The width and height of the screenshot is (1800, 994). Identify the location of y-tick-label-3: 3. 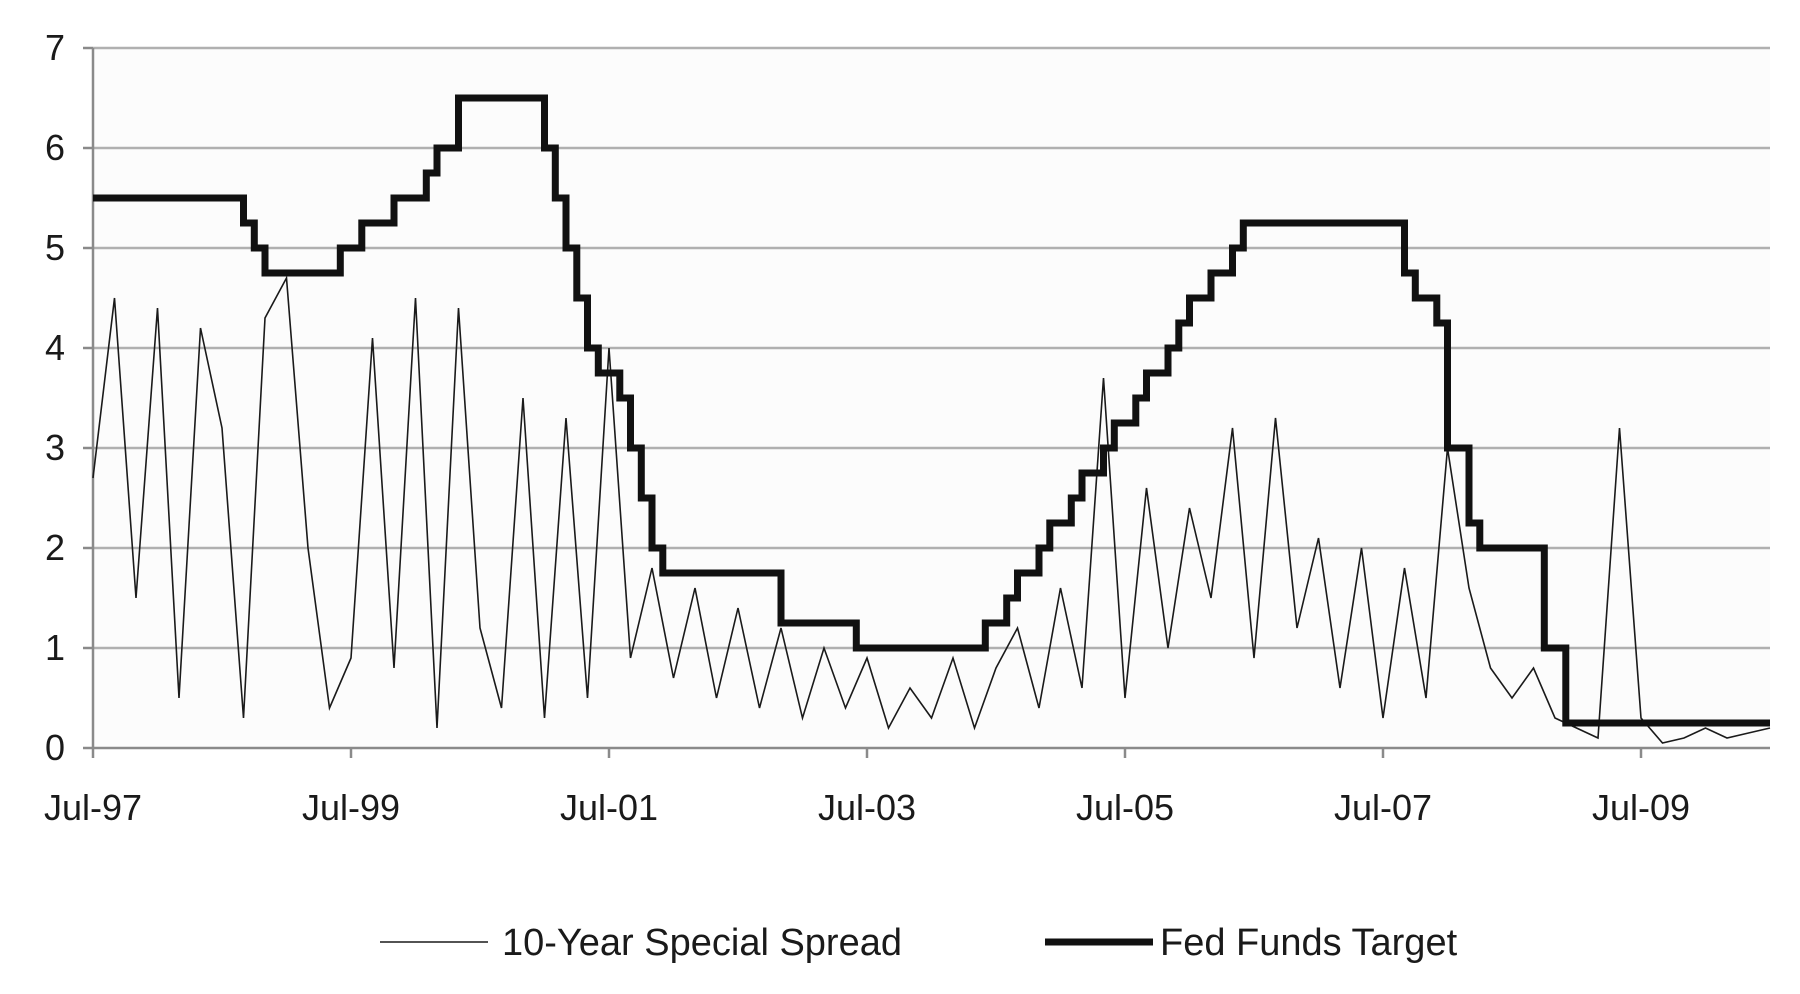
(55, 447).